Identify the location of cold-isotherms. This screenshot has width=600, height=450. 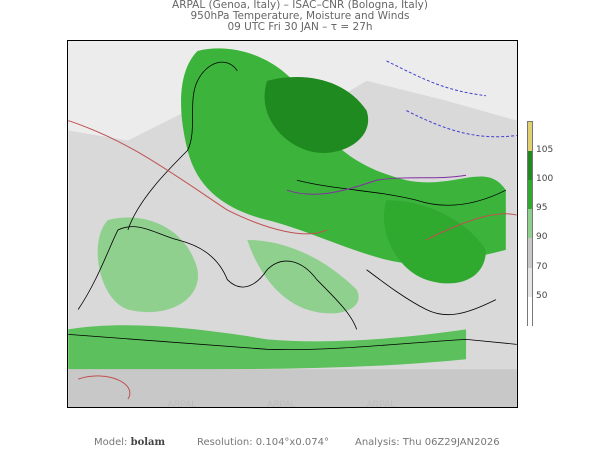
(451, 99).